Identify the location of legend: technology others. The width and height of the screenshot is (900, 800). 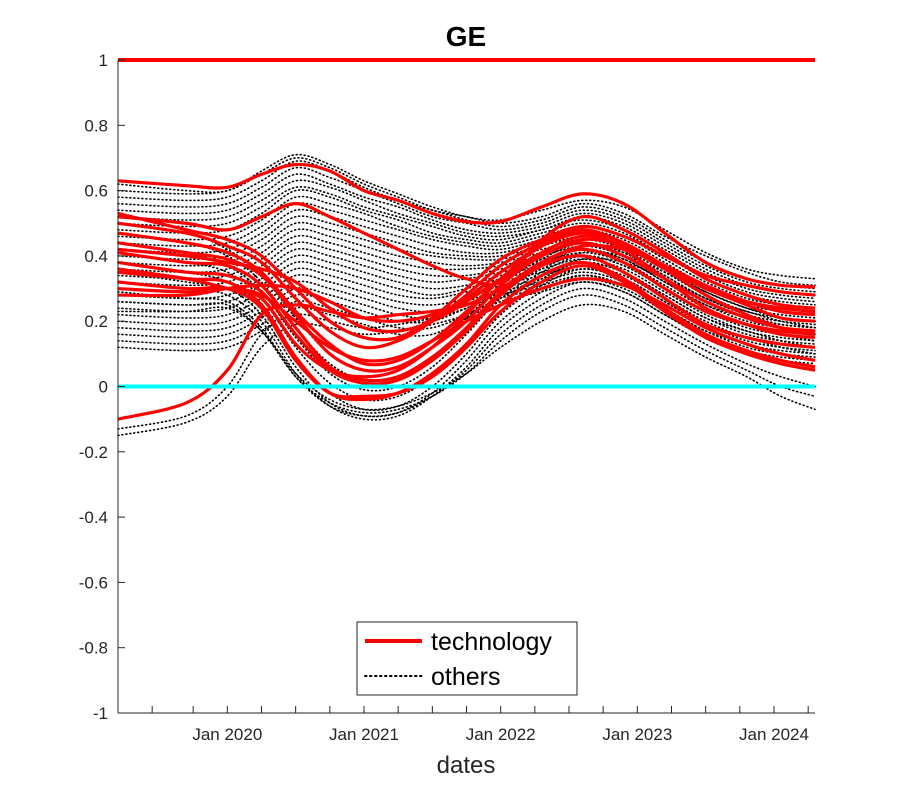
(467, 658).